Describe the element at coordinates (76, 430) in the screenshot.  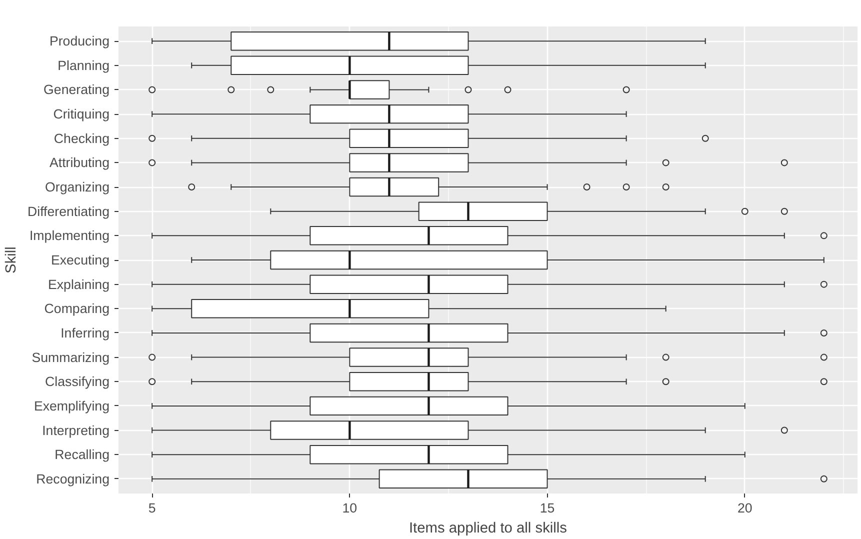
I see `y-tick-label: Interpreting` at that location.